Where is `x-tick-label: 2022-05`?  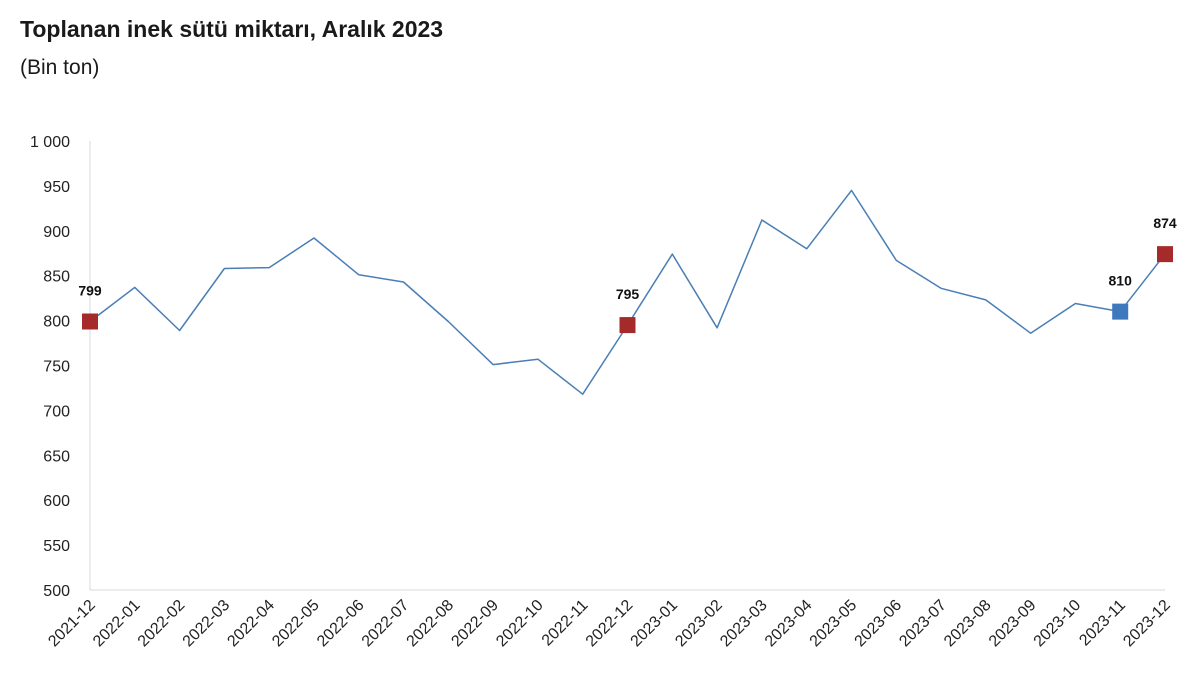 x-tick-label: 2022-05 is located at coordinates (296, 624).